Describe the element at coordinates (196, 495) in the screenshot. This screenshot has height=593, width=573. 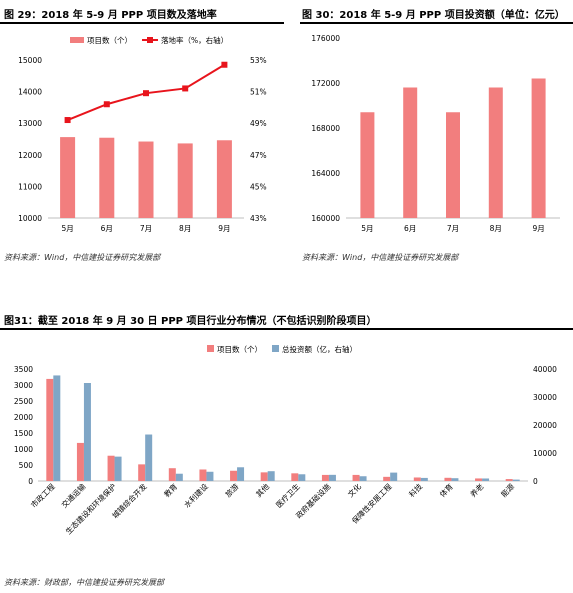
I see `figure31-x-tick: 水利建设` at that location.